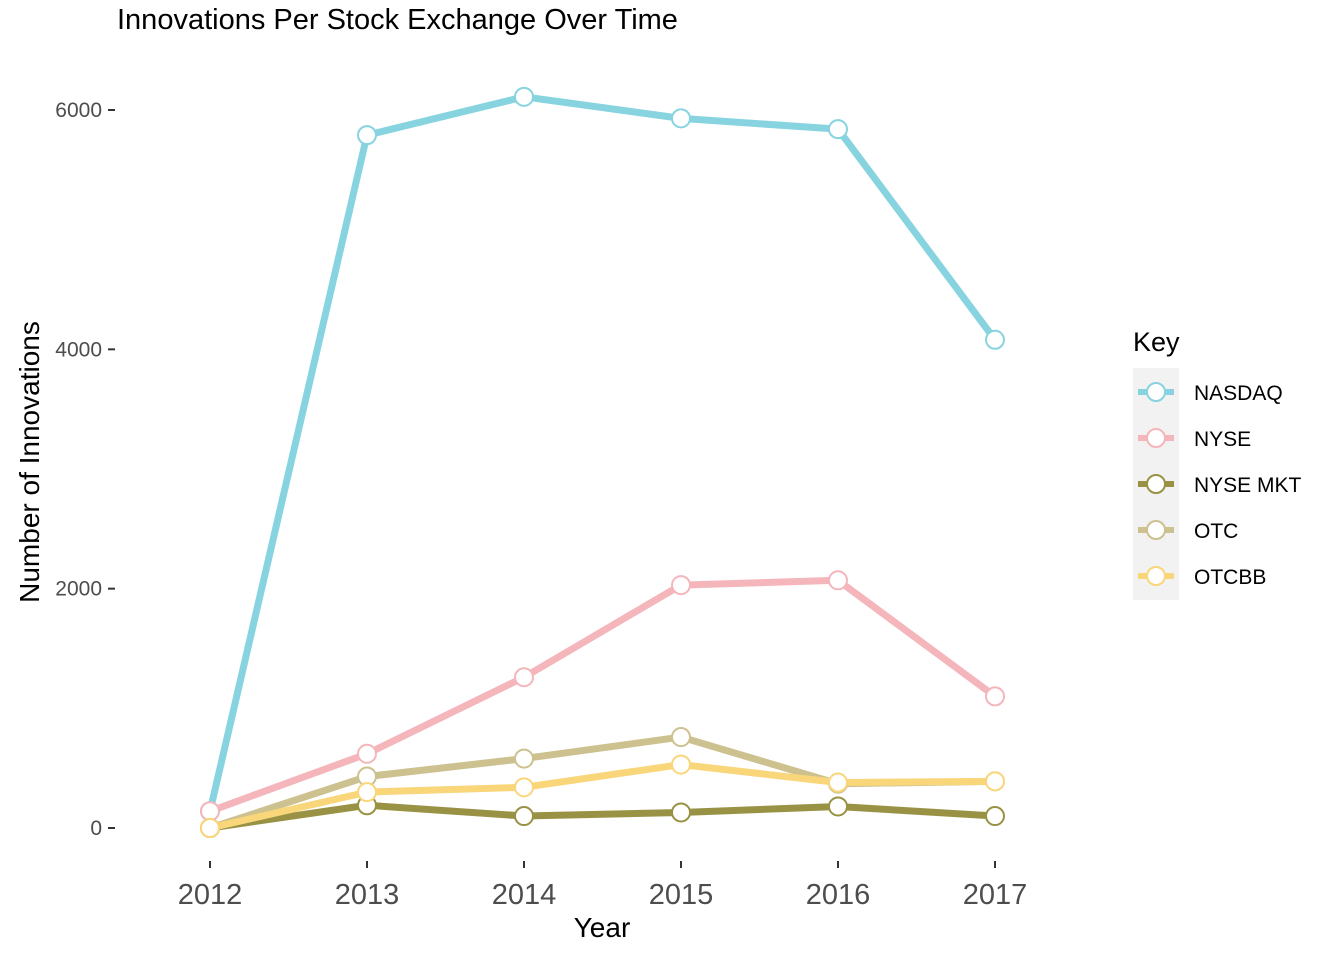 The height and width of the screenshot is (960, 1344). Describe the element at coordinates (602, 927) in the screenshot. I see `x-axis-title: Year` at that location.